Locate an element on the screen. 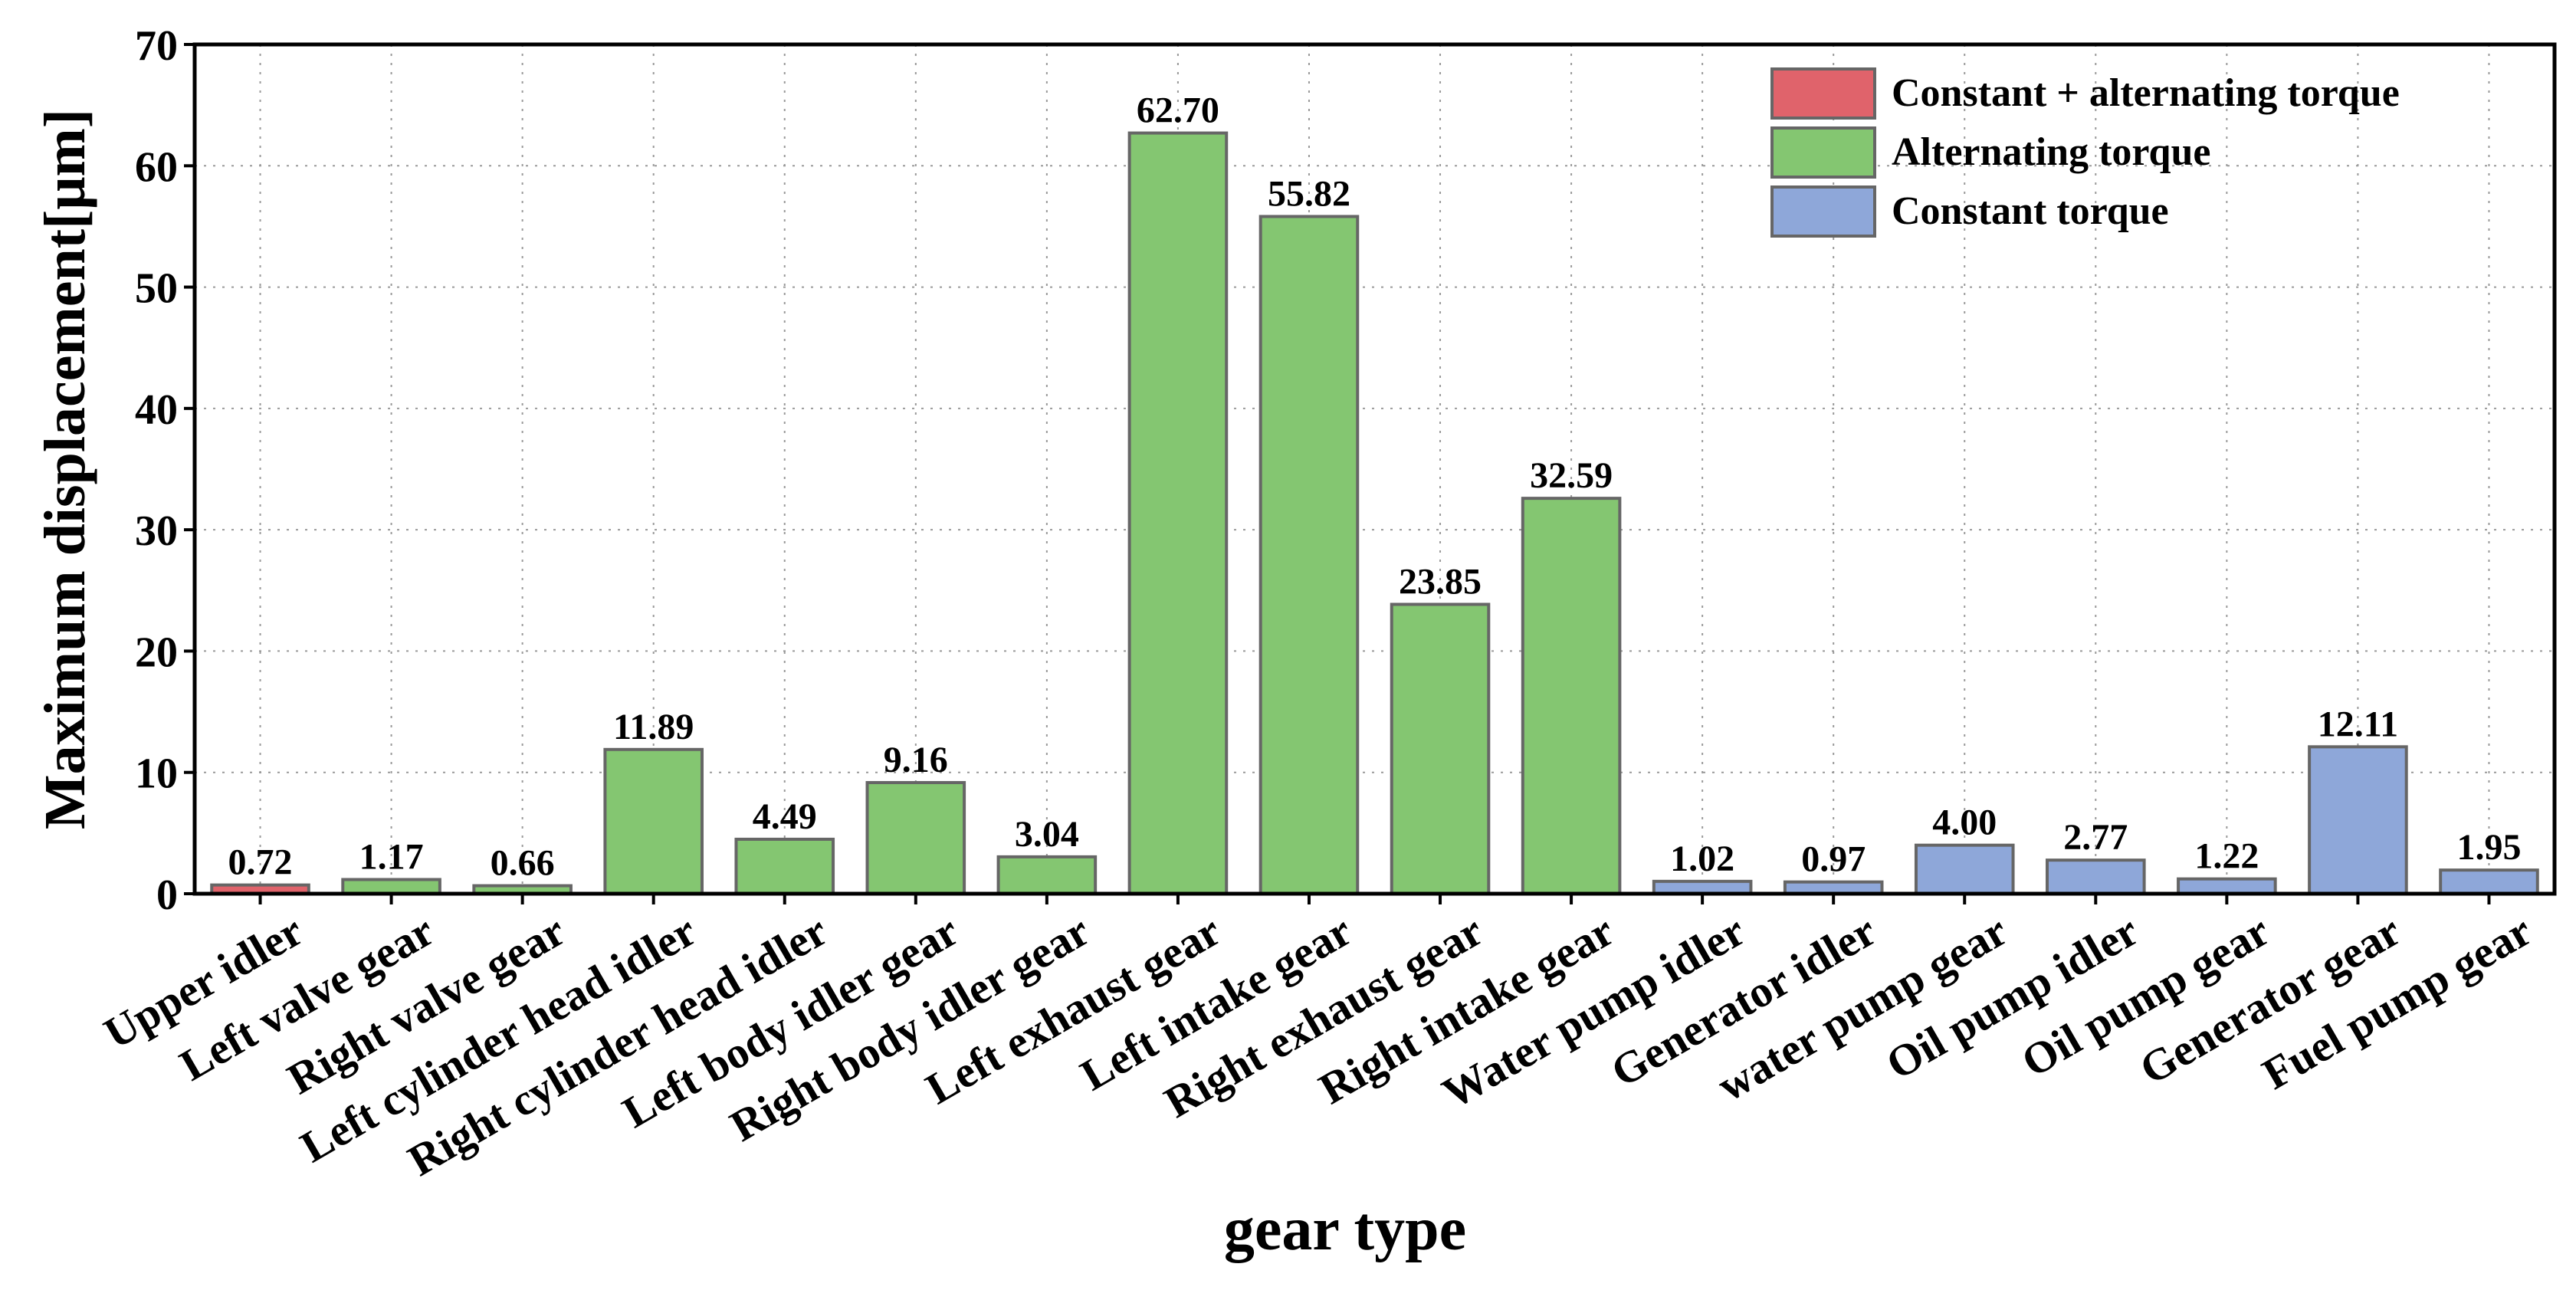  value-label: 1.02 is located at coordinates (1702, 859).